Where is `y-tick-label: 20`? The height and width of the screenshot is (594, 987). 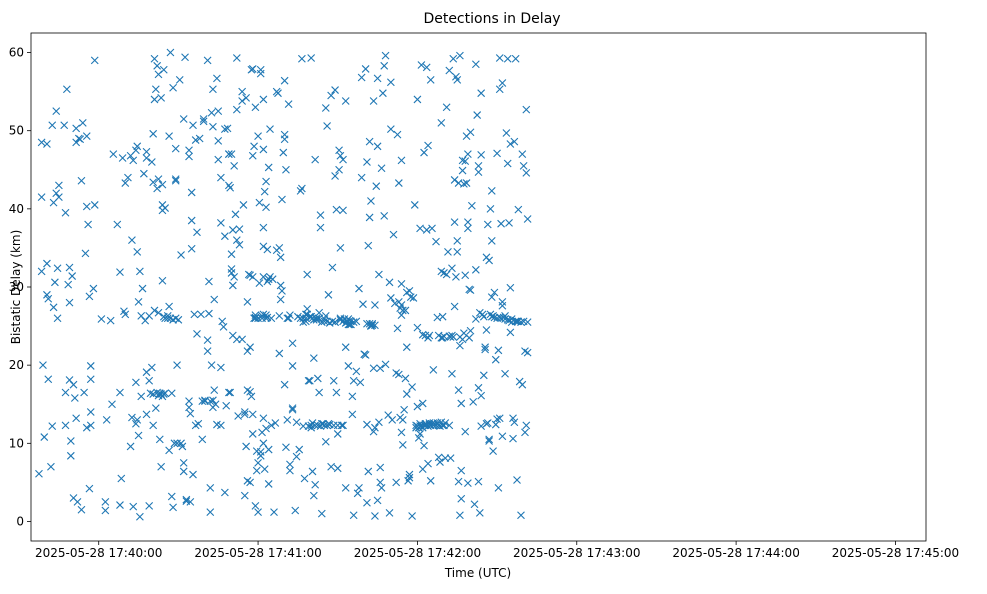 y-tick-label: 20 is located at coordinates (16, 365).